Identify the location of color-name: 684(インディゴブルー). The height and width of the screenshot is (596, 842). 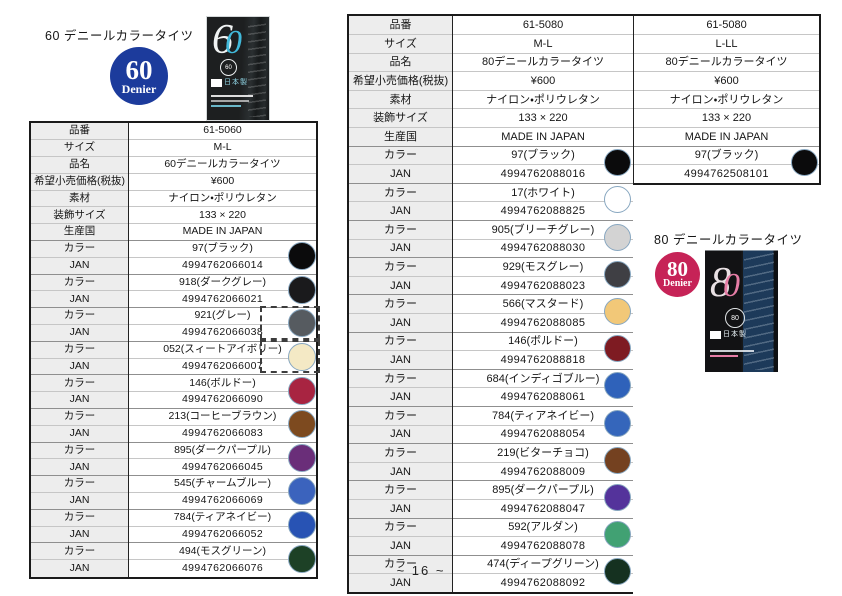
(542, 378).